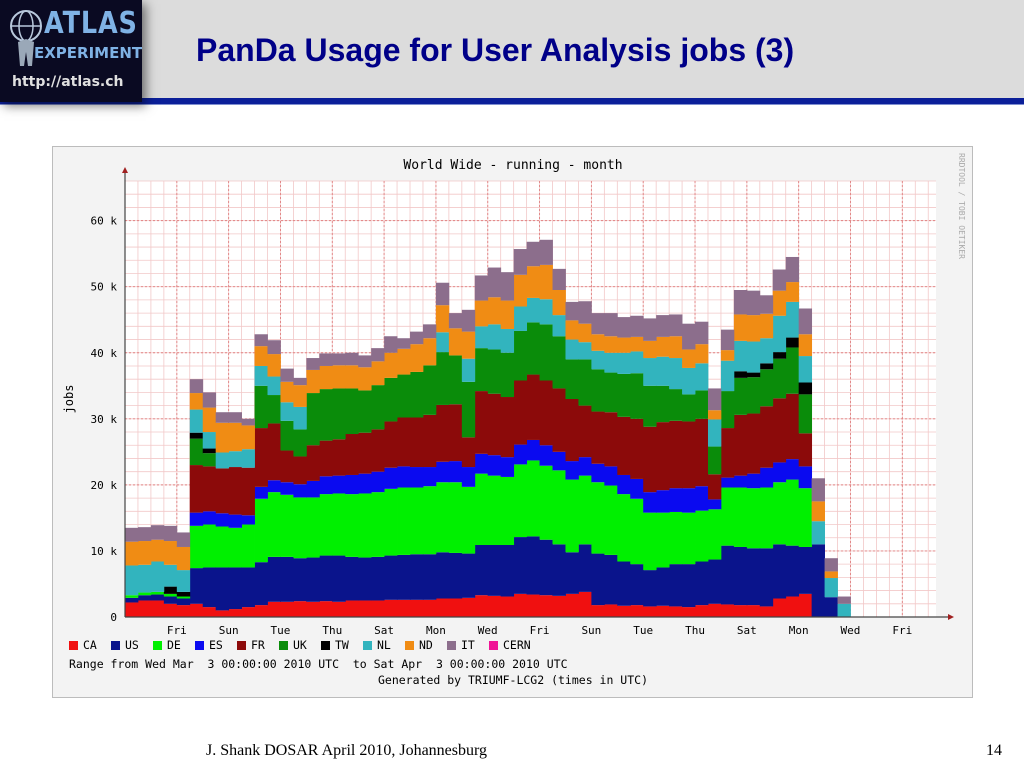 This screenshot has height=768, width=1024. I want to click on header-band, so click(512, 51).